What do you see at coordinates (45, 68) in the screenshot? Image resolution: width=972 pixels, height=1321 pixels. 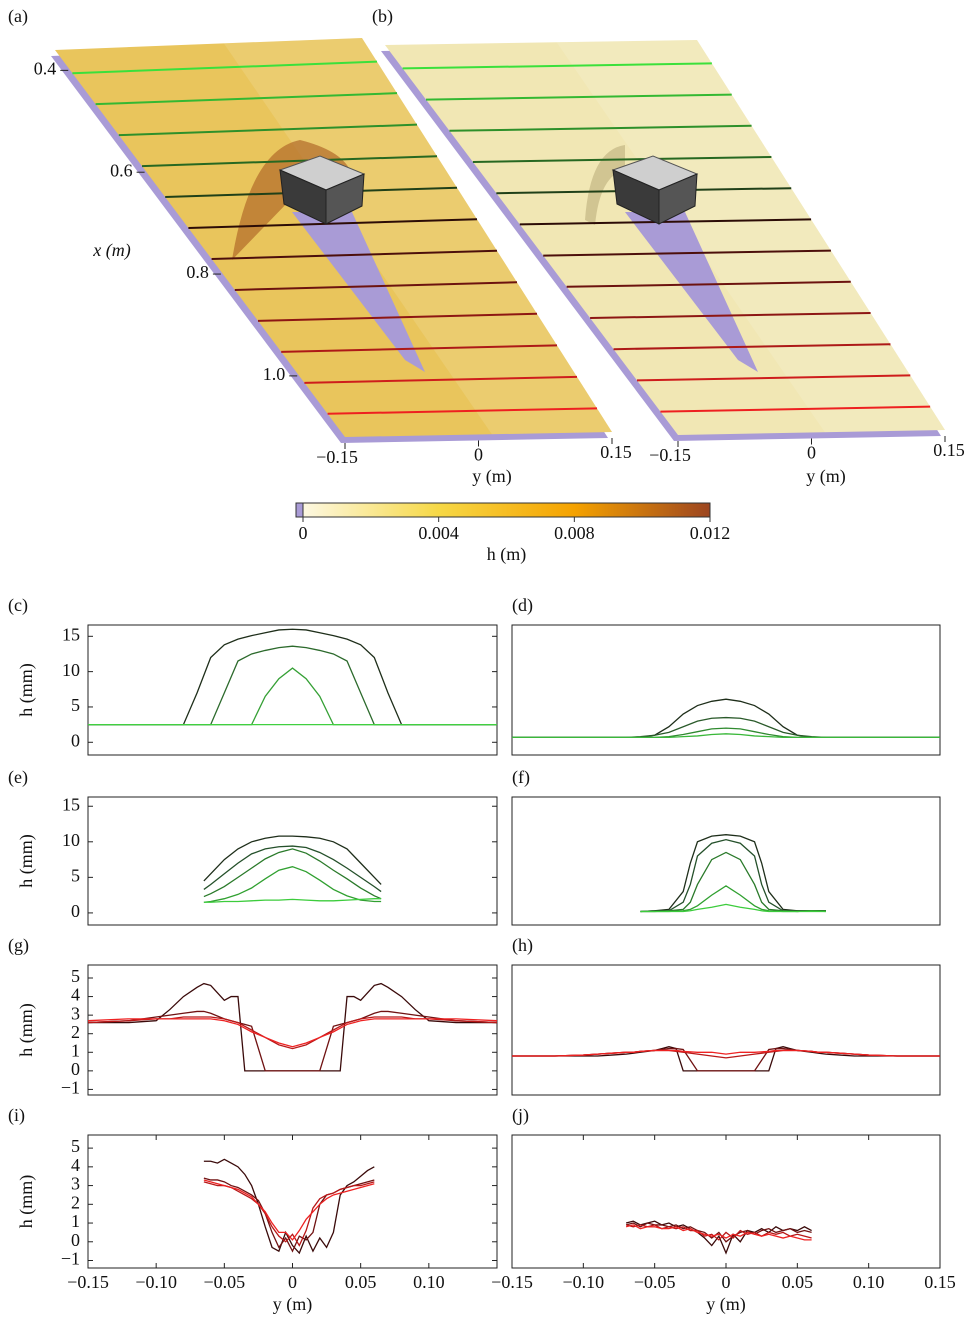 I see `x-tick-label: 0.4` at bounding box center [45, 68].